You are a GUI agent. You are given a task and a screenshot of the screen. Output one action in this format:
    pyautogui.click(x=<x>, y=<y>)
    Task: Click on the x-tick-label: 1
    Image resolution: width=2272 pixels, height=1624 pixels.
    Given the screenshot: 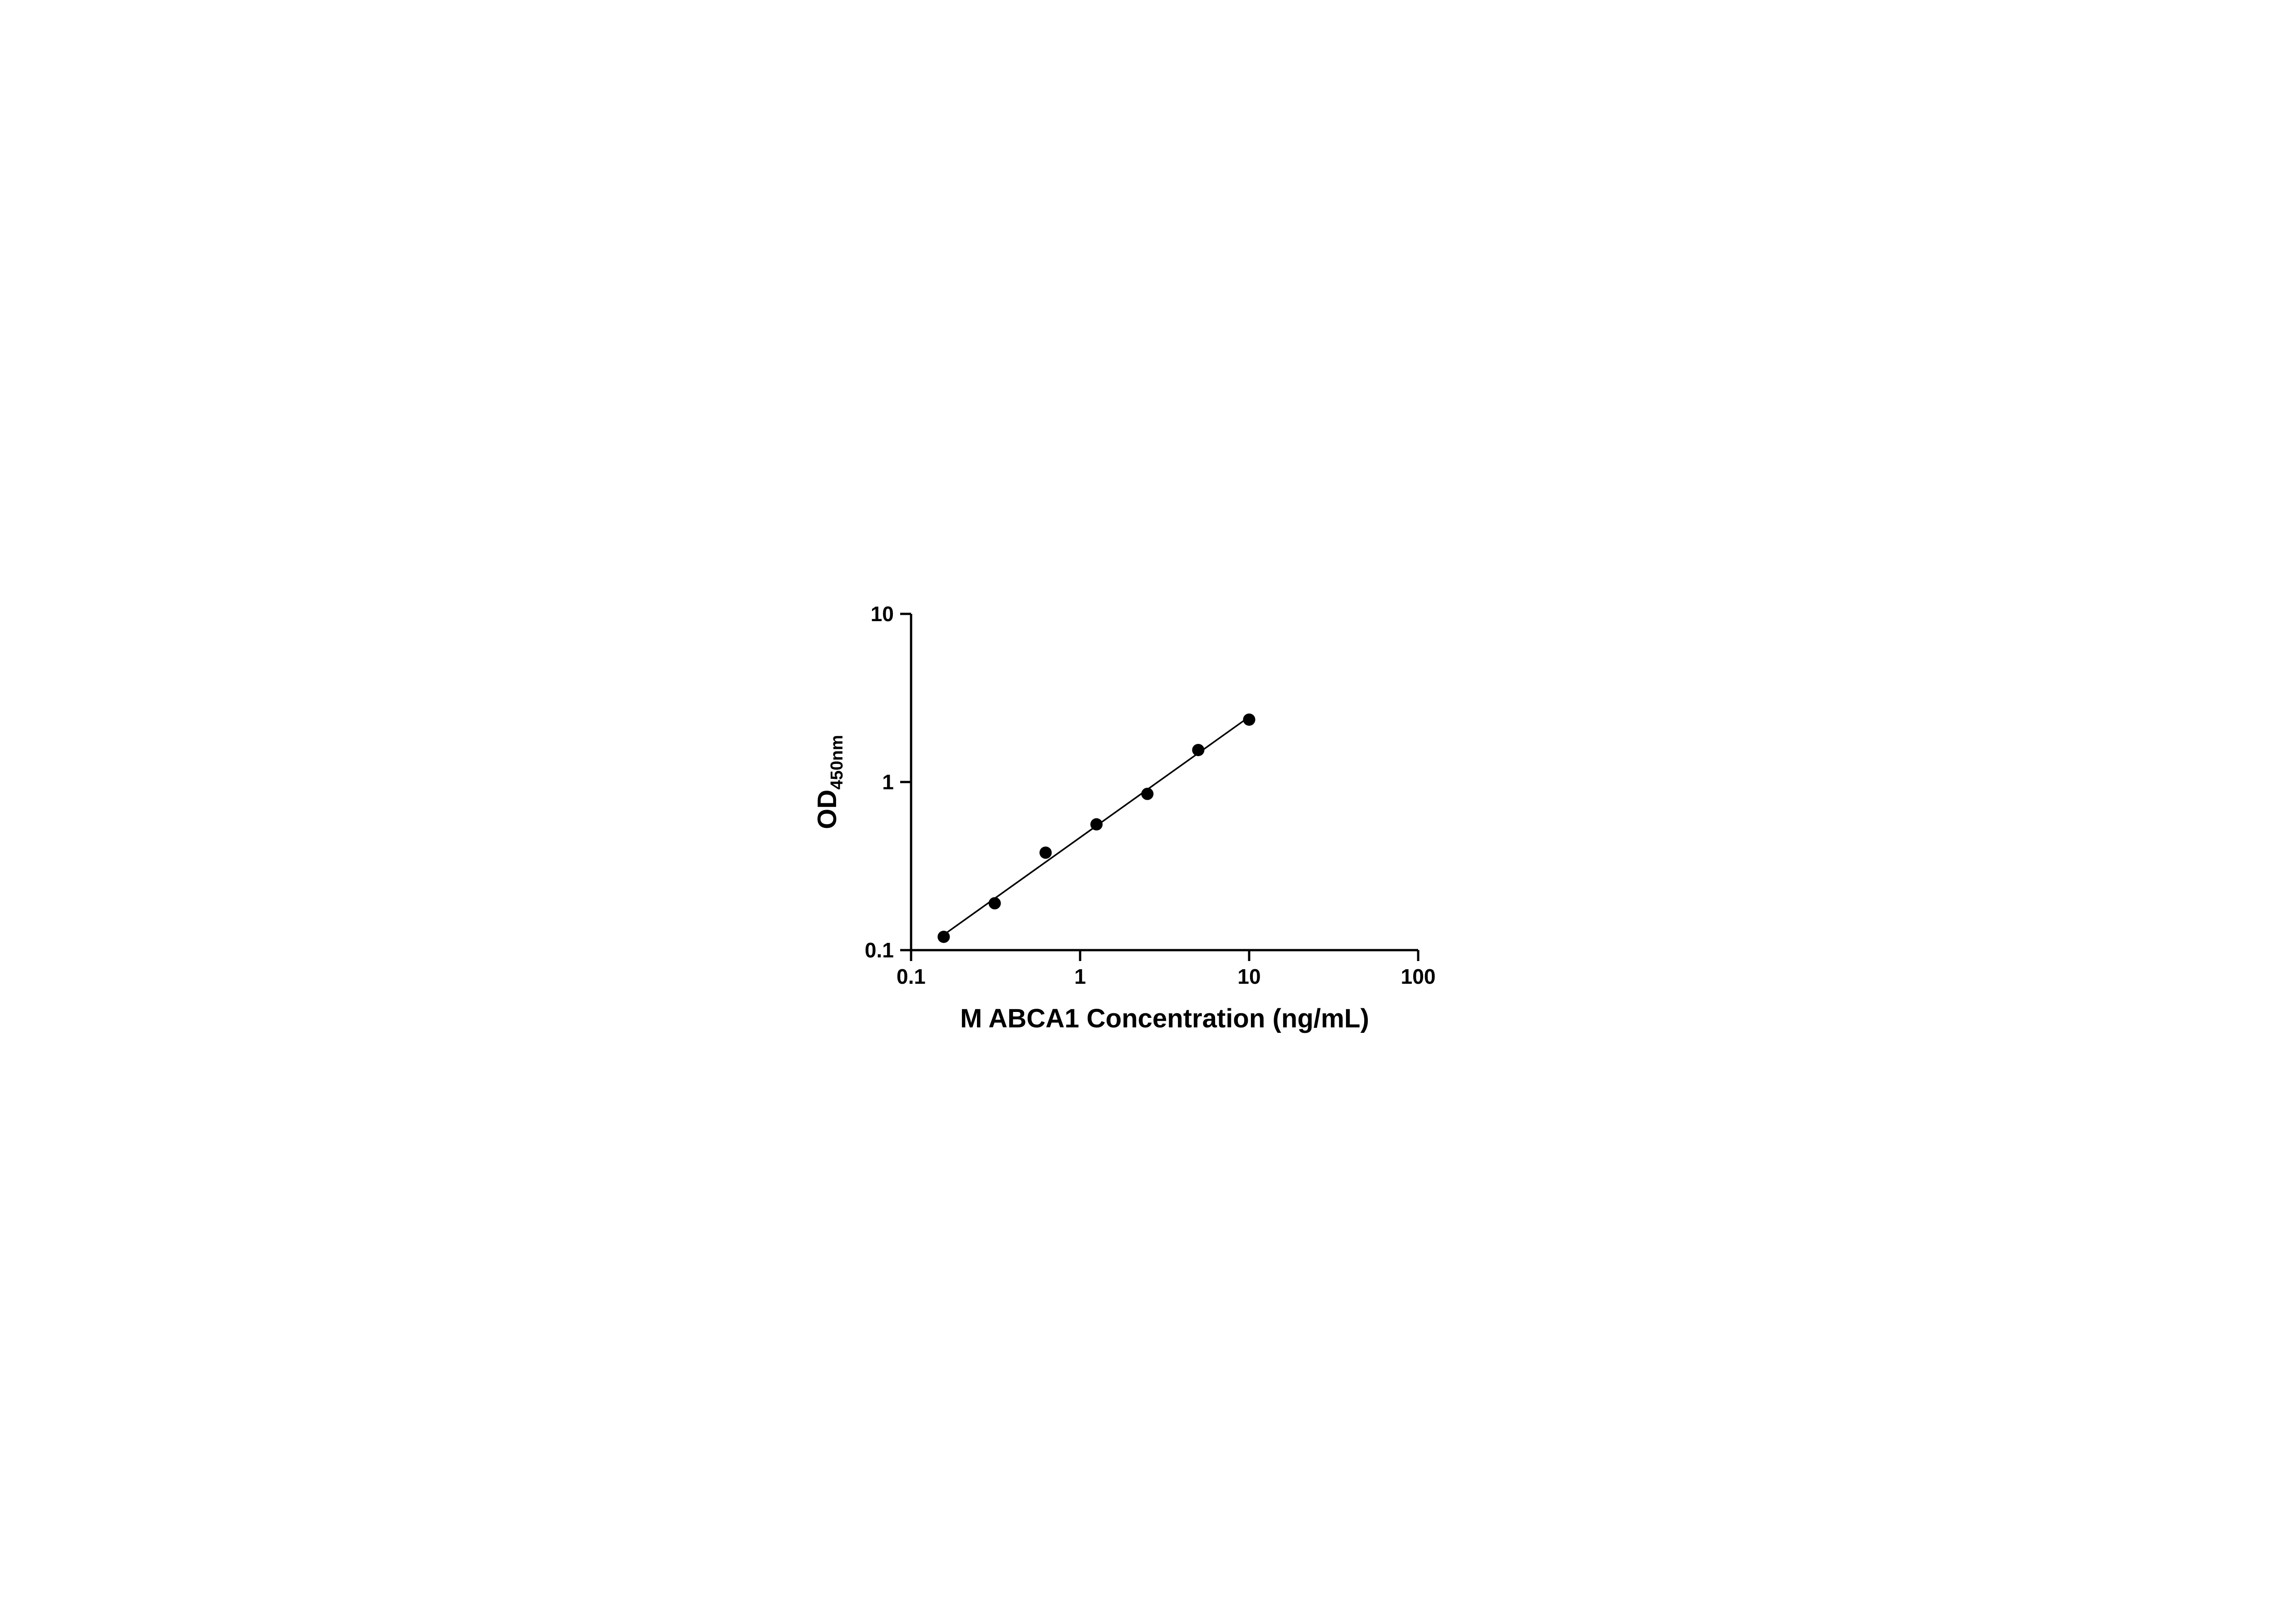 What is the action you would take?
    pyautogui.click(x=1080, y=976)
    